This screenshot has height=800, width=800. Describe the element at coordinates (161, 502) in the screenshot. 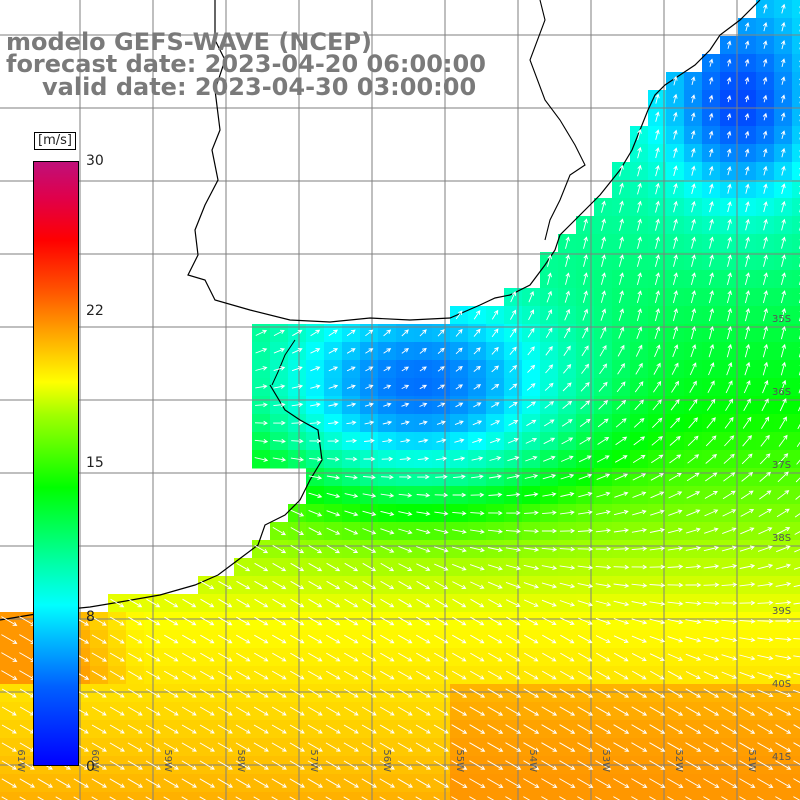

I see `argentina-coast` at that location.